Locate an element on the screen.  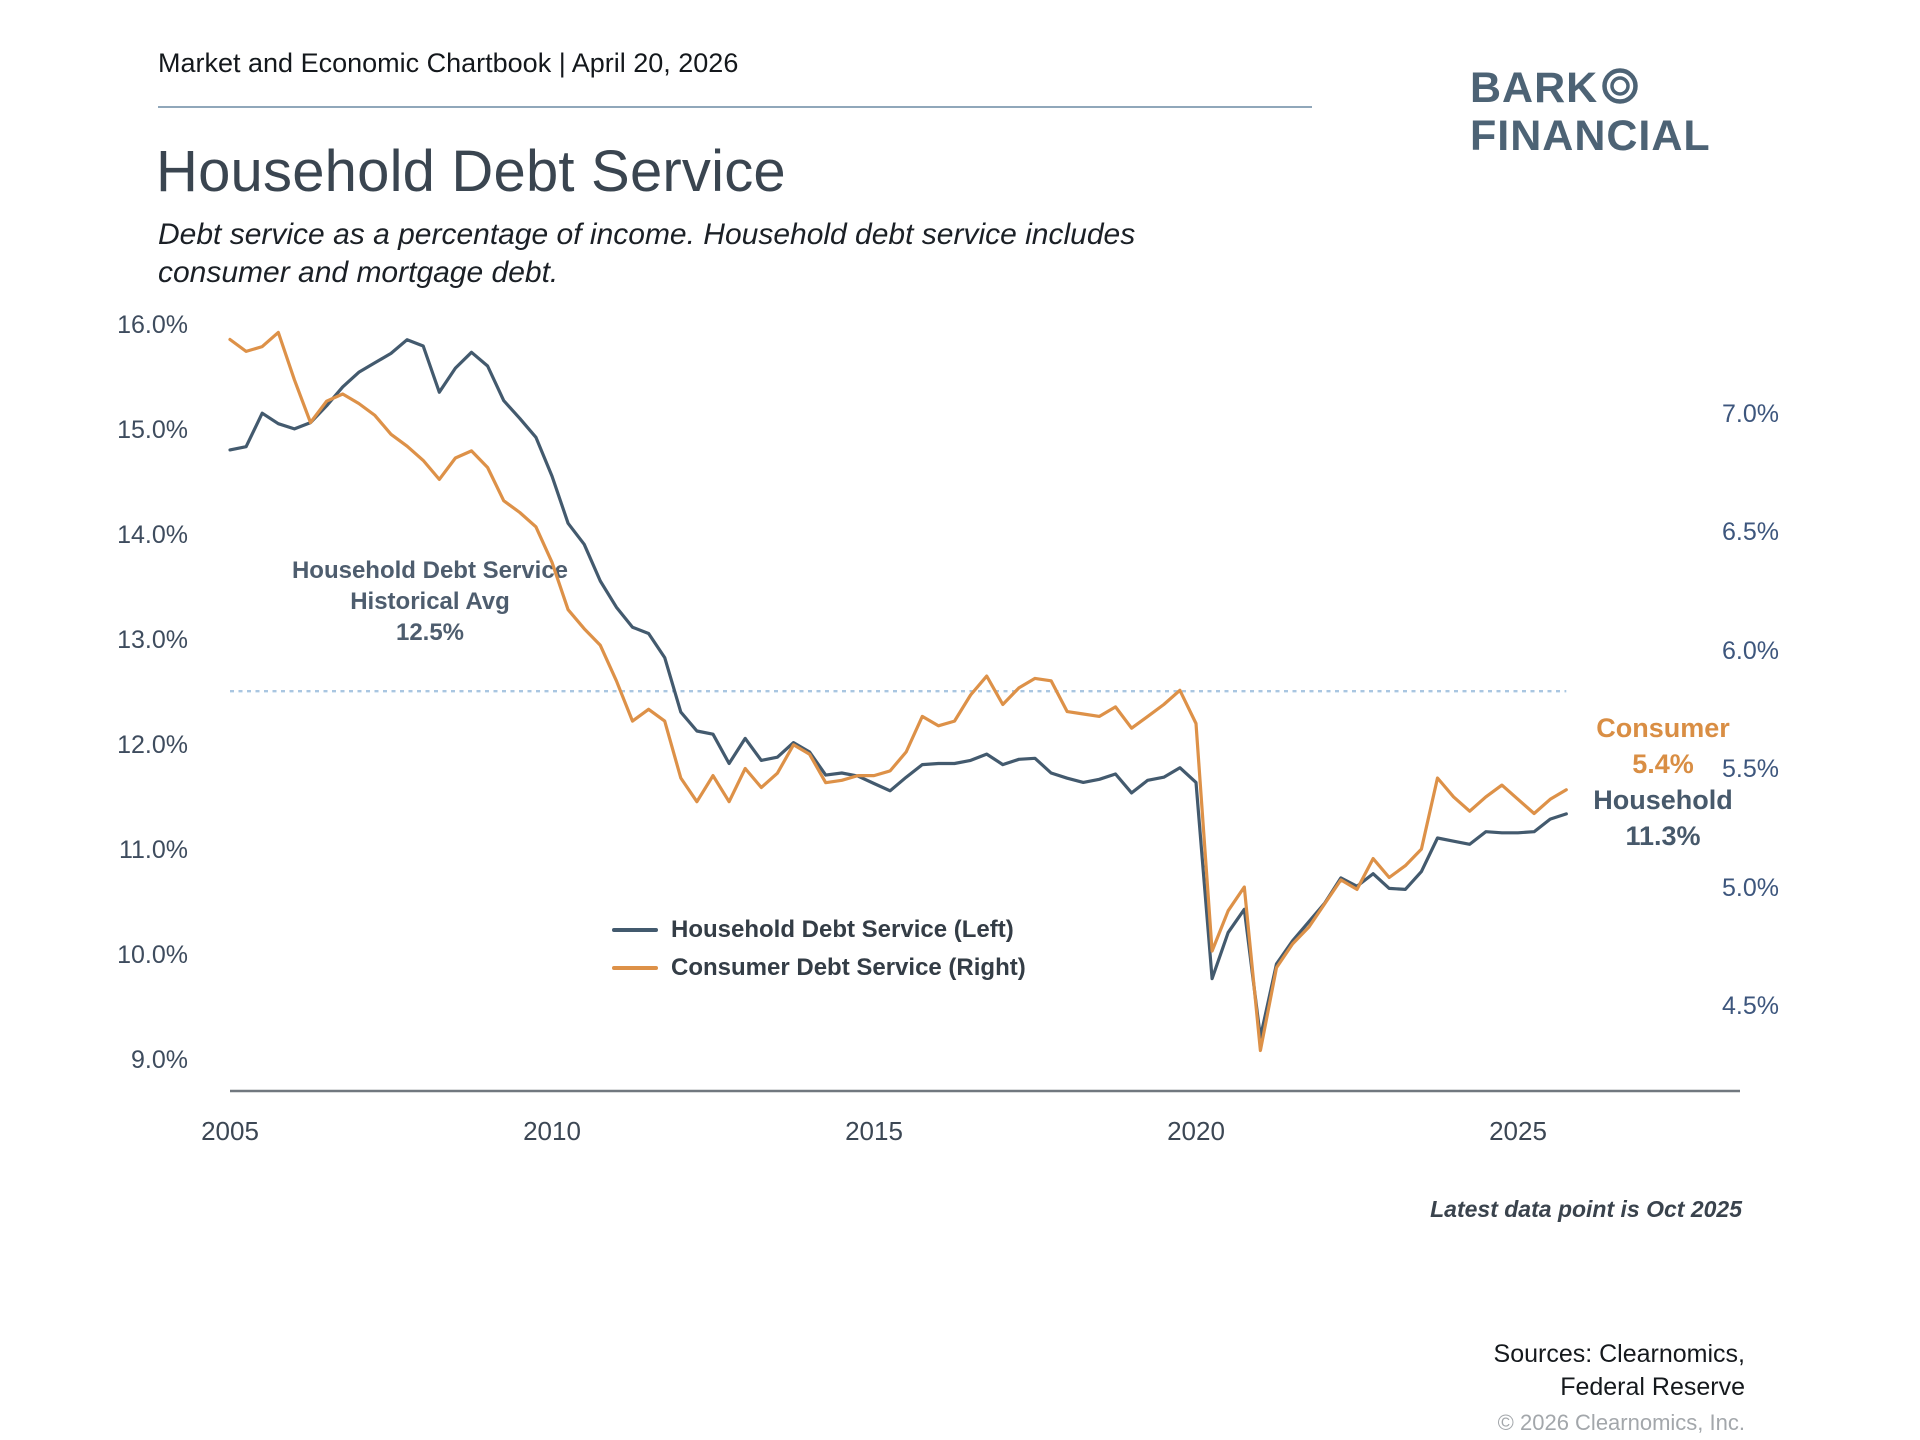
logo-text-financial: FINANCIAL is located at coordinates (1590, 136).